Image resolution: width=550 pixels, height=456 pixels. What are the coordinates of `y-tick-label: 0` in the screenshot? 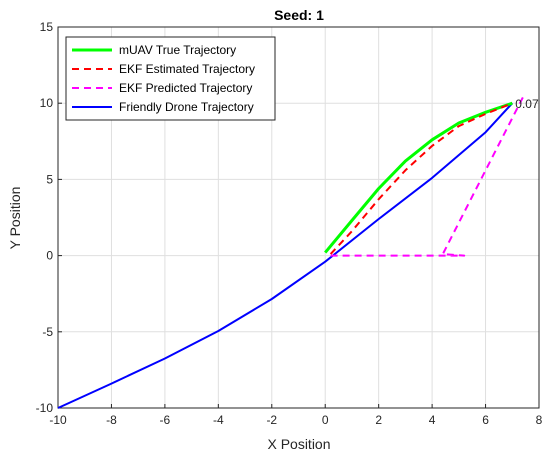 It's located at (49, 256).